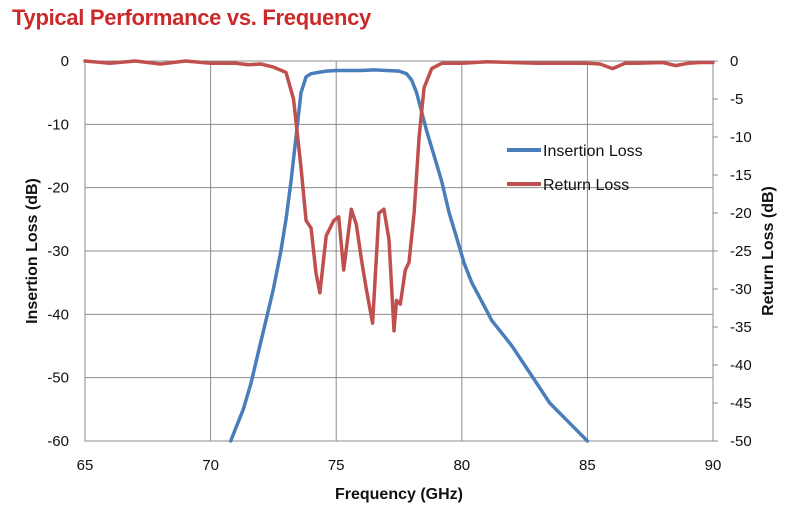 The image size is (788, 509). I want to click on y-right-tick-label: -40, so click(741, 365).